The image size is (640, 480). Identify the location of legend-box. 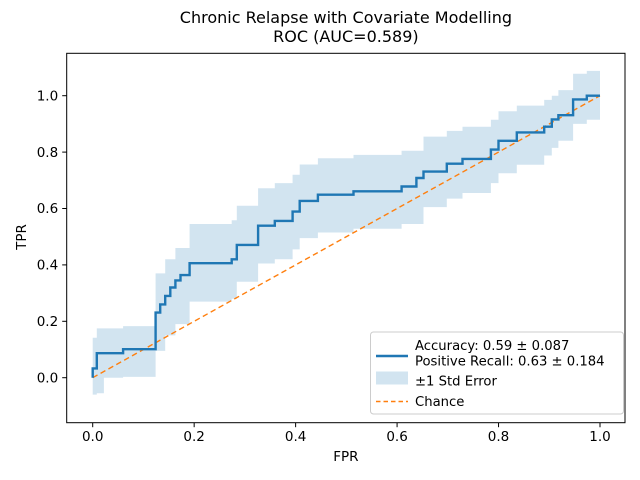
(497, 373).